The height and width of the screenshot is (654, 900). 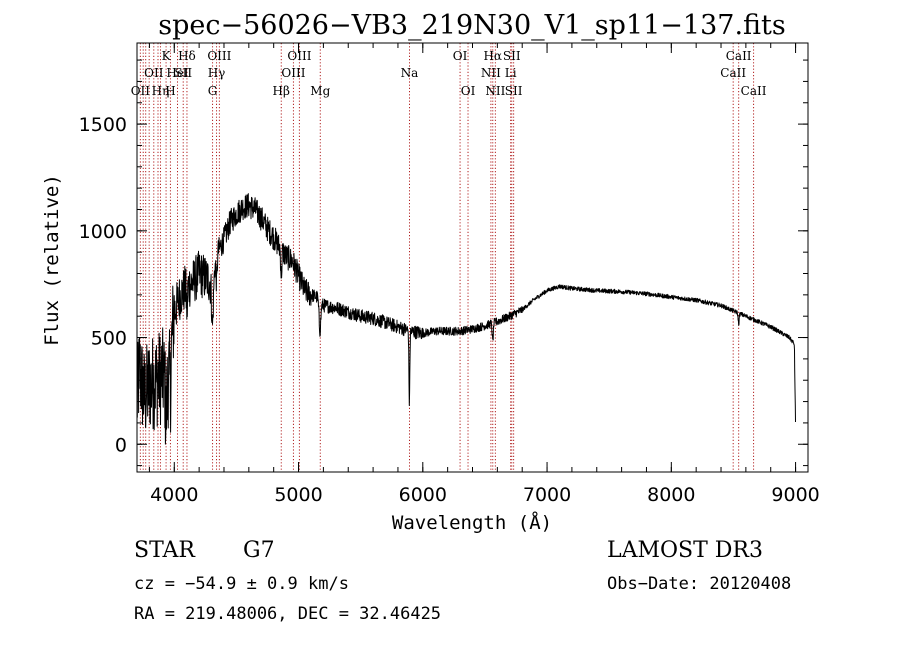 What do you see at coordinates (241, 584) in the screenshot?
I see `redshift-value: cz = −54.9 ± 0.9 km/s` at bounding box center [241, 584].